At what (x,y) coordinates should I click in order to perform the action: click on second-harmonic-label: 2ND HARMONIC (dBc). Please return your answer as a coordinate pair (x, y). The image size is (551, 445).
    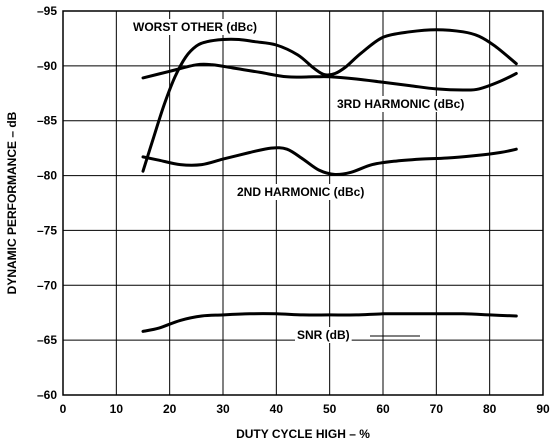
    Looking at the image, I should click on (300, 192).